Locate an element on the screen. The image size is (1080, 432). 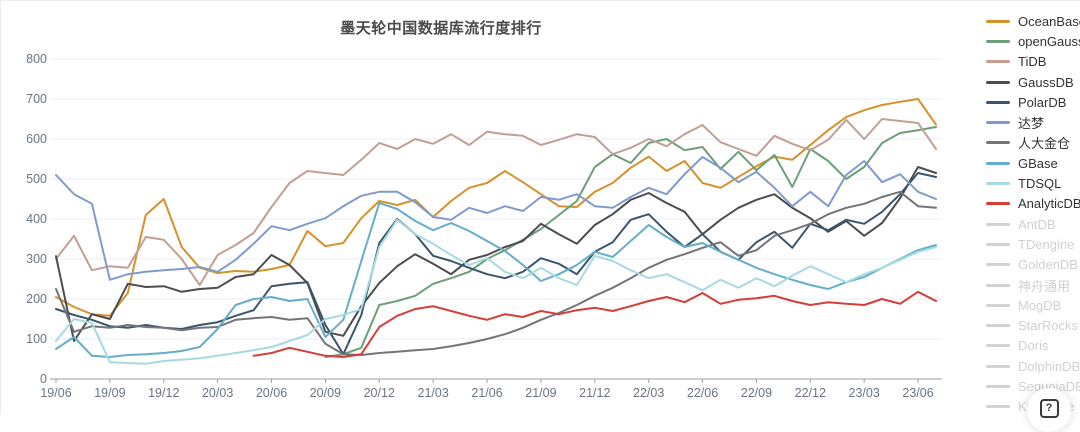
legend-label: DolphinDB is located at coordinates (1049, 366).